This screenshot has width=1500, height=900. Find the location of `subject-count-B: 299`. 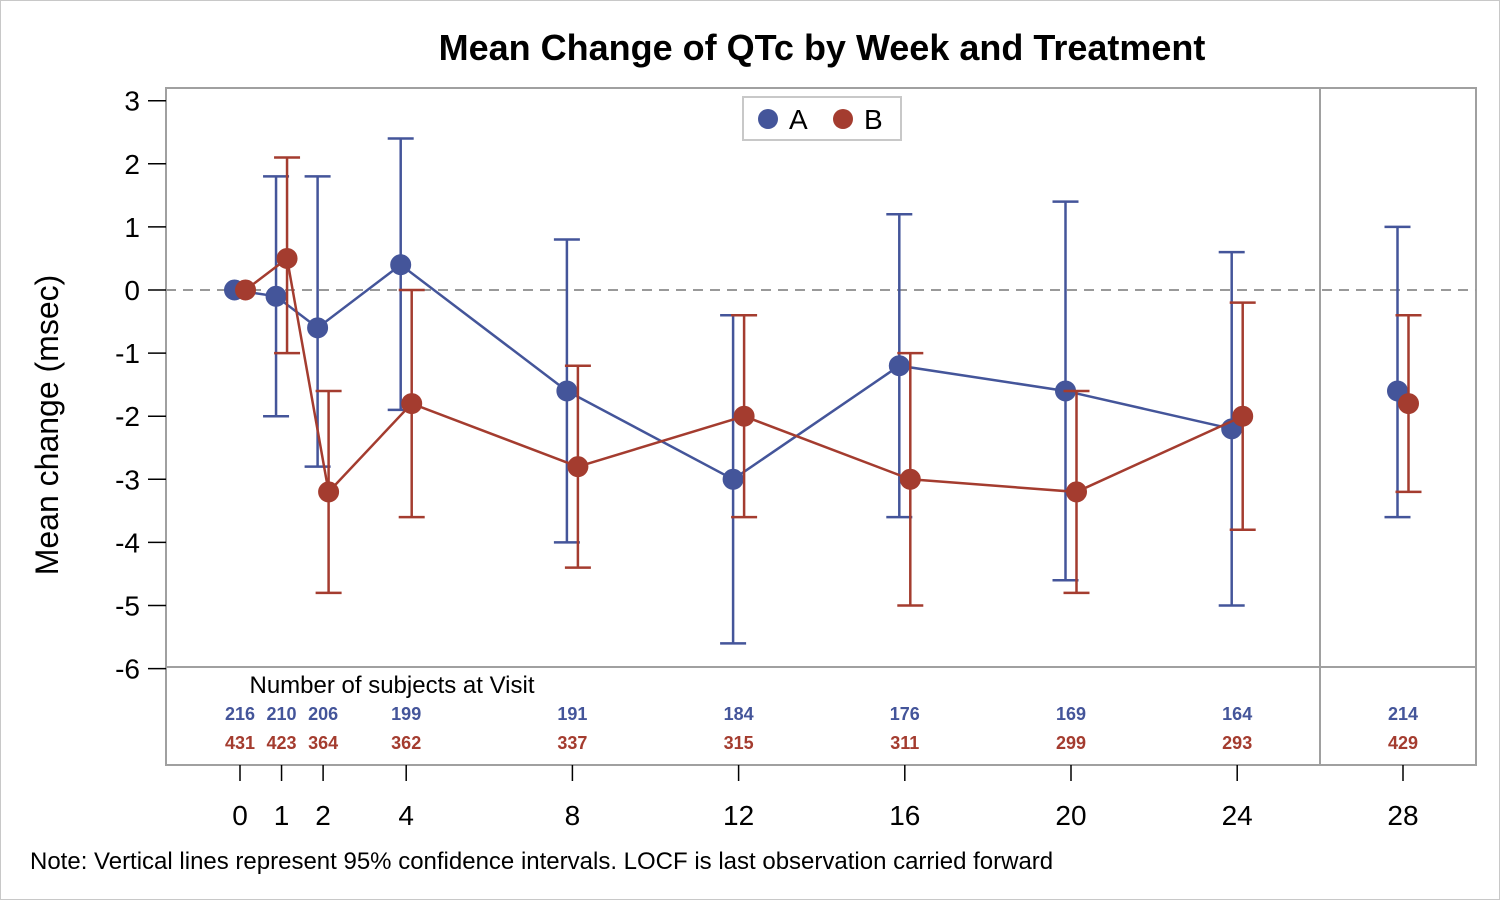

subject-count-B: 299 is located at coordinates (1071, 743).